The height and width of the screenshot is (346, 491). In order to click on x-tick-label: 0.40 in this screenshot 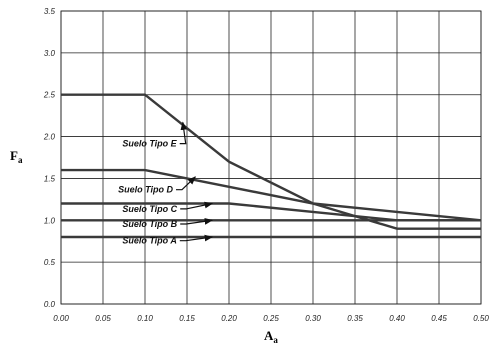, I will do `click(397, 318)`.